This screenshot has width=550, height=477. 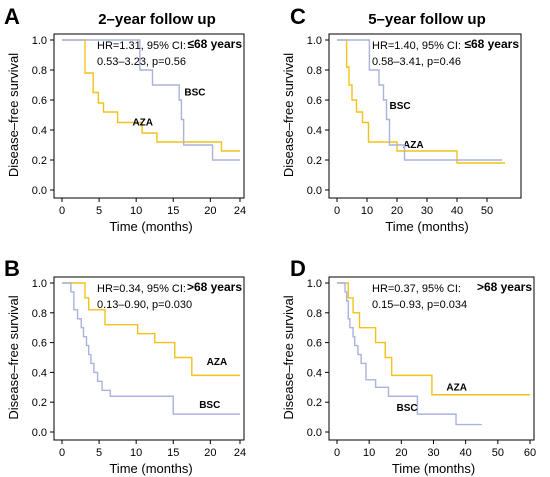 I want to click on stats-line-2: 0.13–0.90, p=0.030, so click(x=144, y=305).